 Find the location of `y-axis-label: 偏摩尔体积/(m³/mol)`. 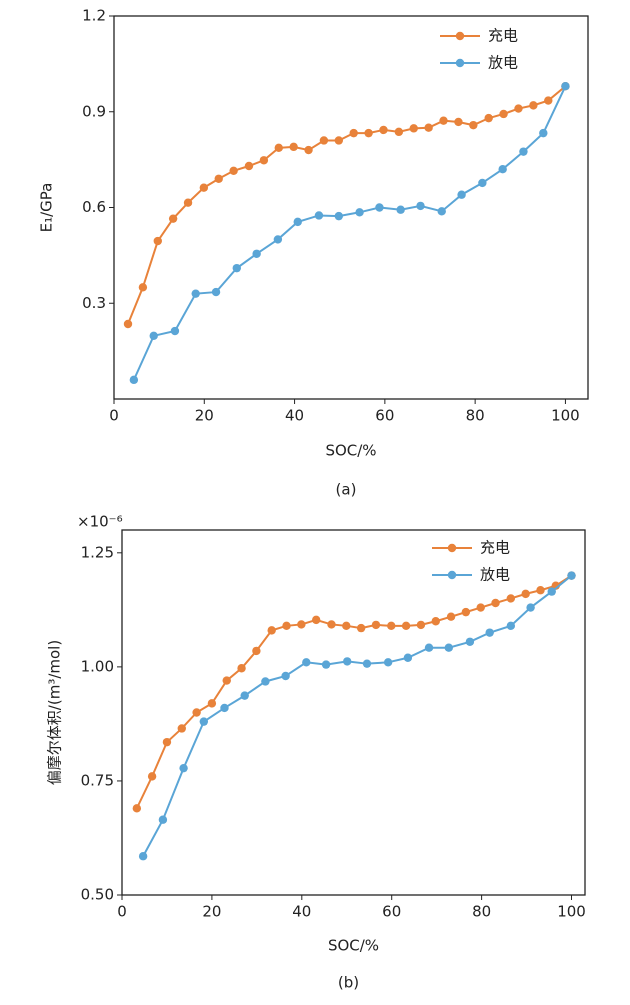

y-axis-label: 偏摩尔体积/(m³/mol) is located at coordinates (55, 712).